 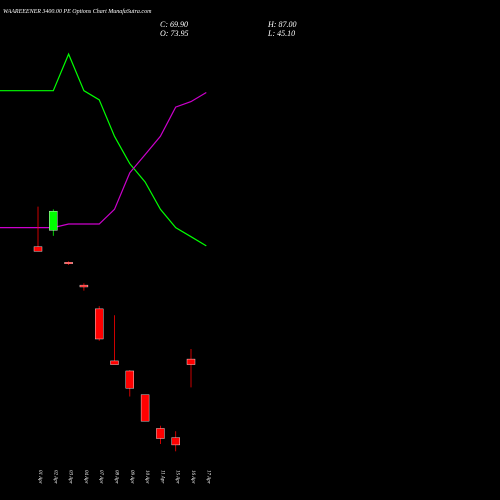 What do you see at coordinates (54, 477) in the screenshot?
I see `x-tick-label: 02 Apr` at bounding box center [54, 477].